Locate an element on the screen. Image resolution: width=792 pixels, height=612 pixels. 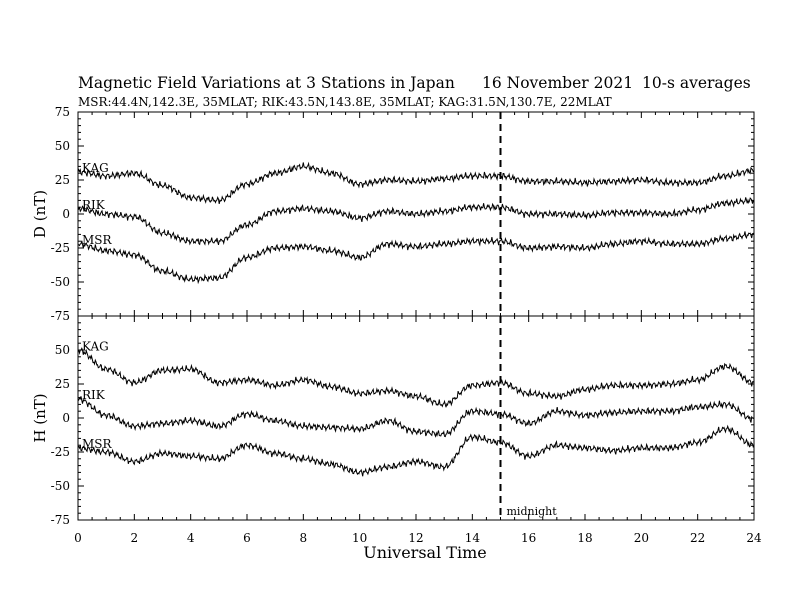
y-axis-label-2: H (nT) is located at coordinates (40, 417).